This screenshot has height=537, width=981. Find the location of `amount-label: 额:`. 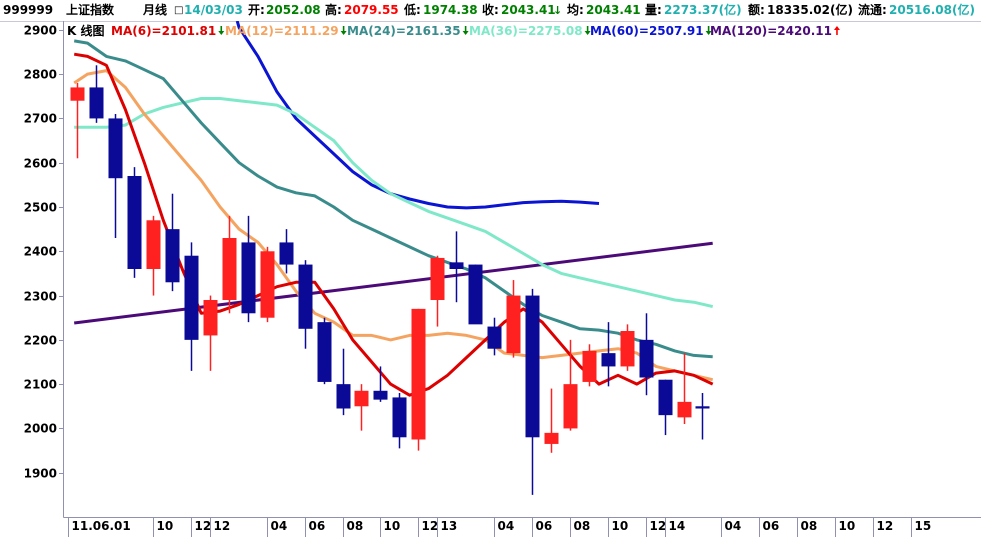

amount-label: 额: is located at coordinates (756, 10).